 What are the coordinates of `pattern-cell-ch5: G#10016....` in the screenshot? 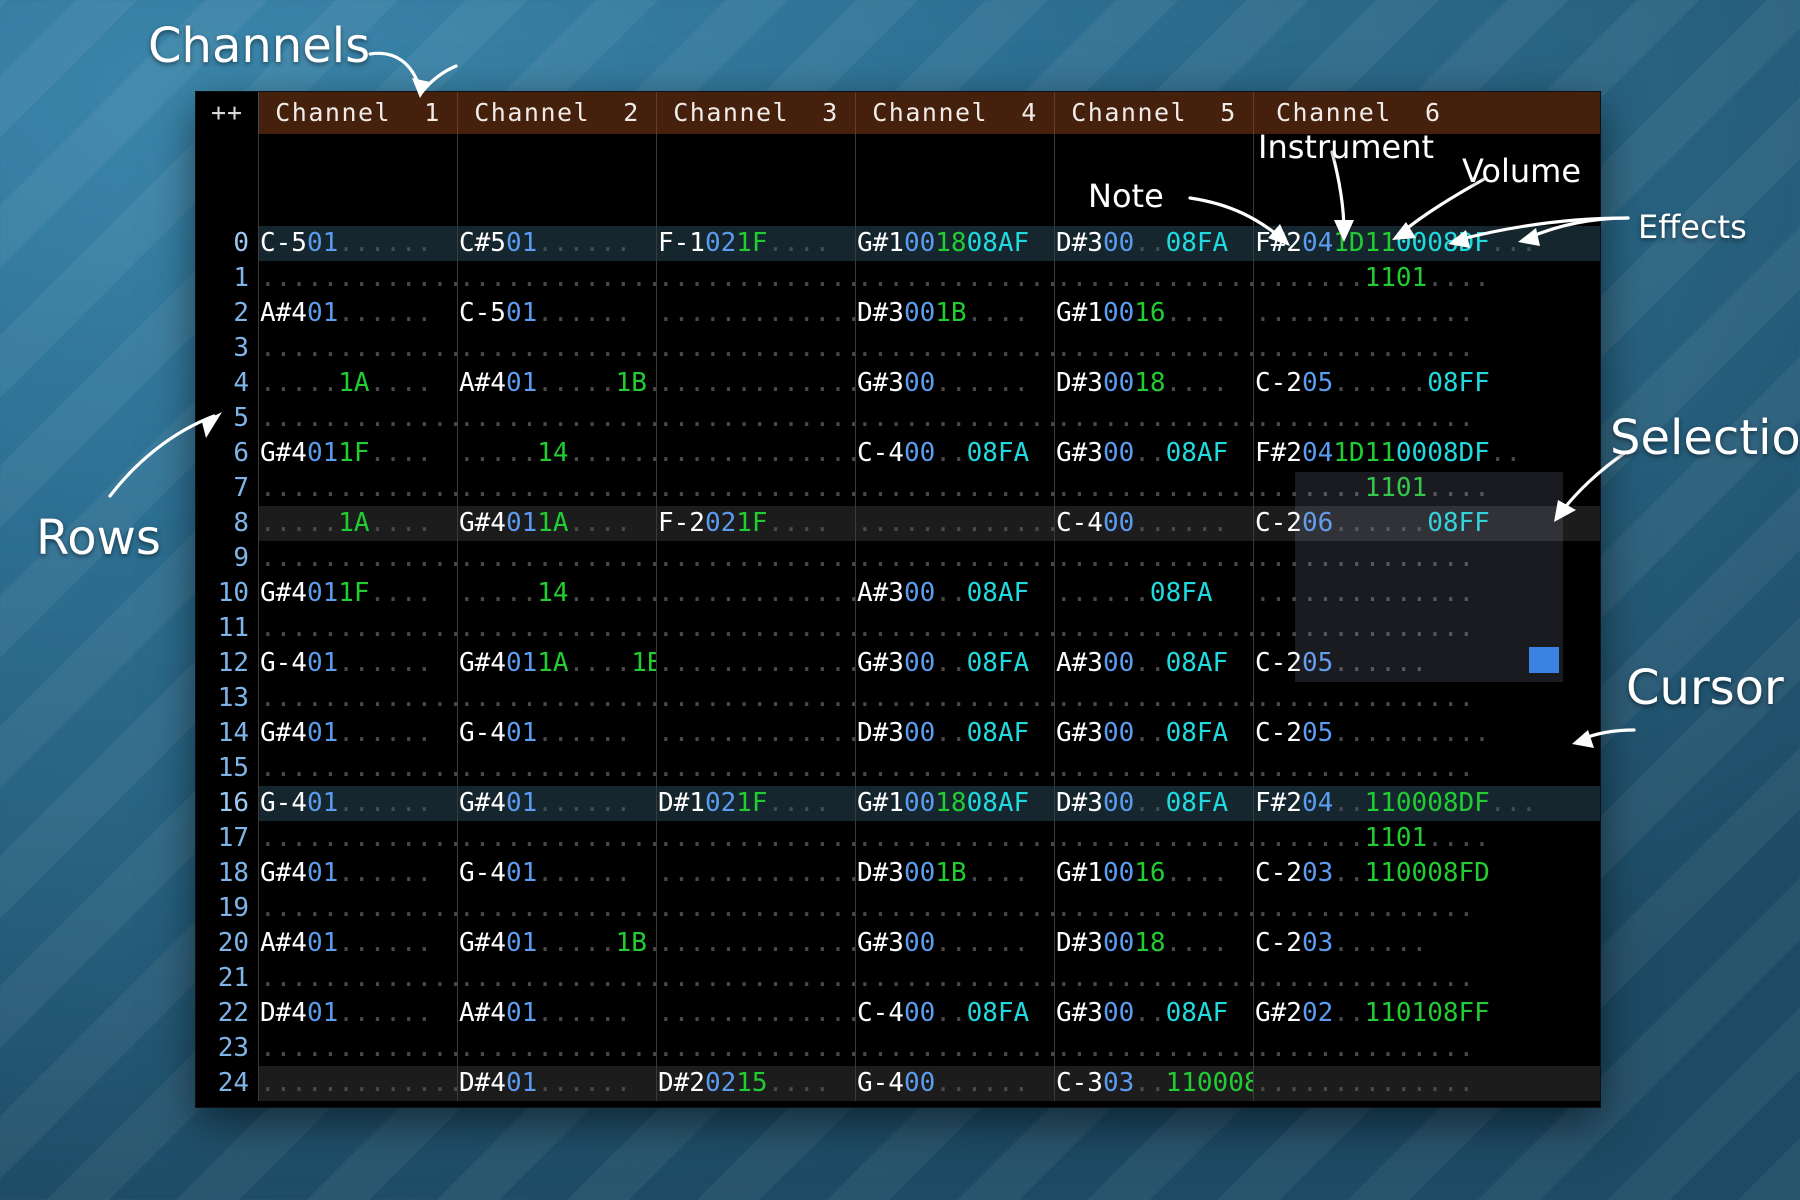 It's located at (1154, 313).